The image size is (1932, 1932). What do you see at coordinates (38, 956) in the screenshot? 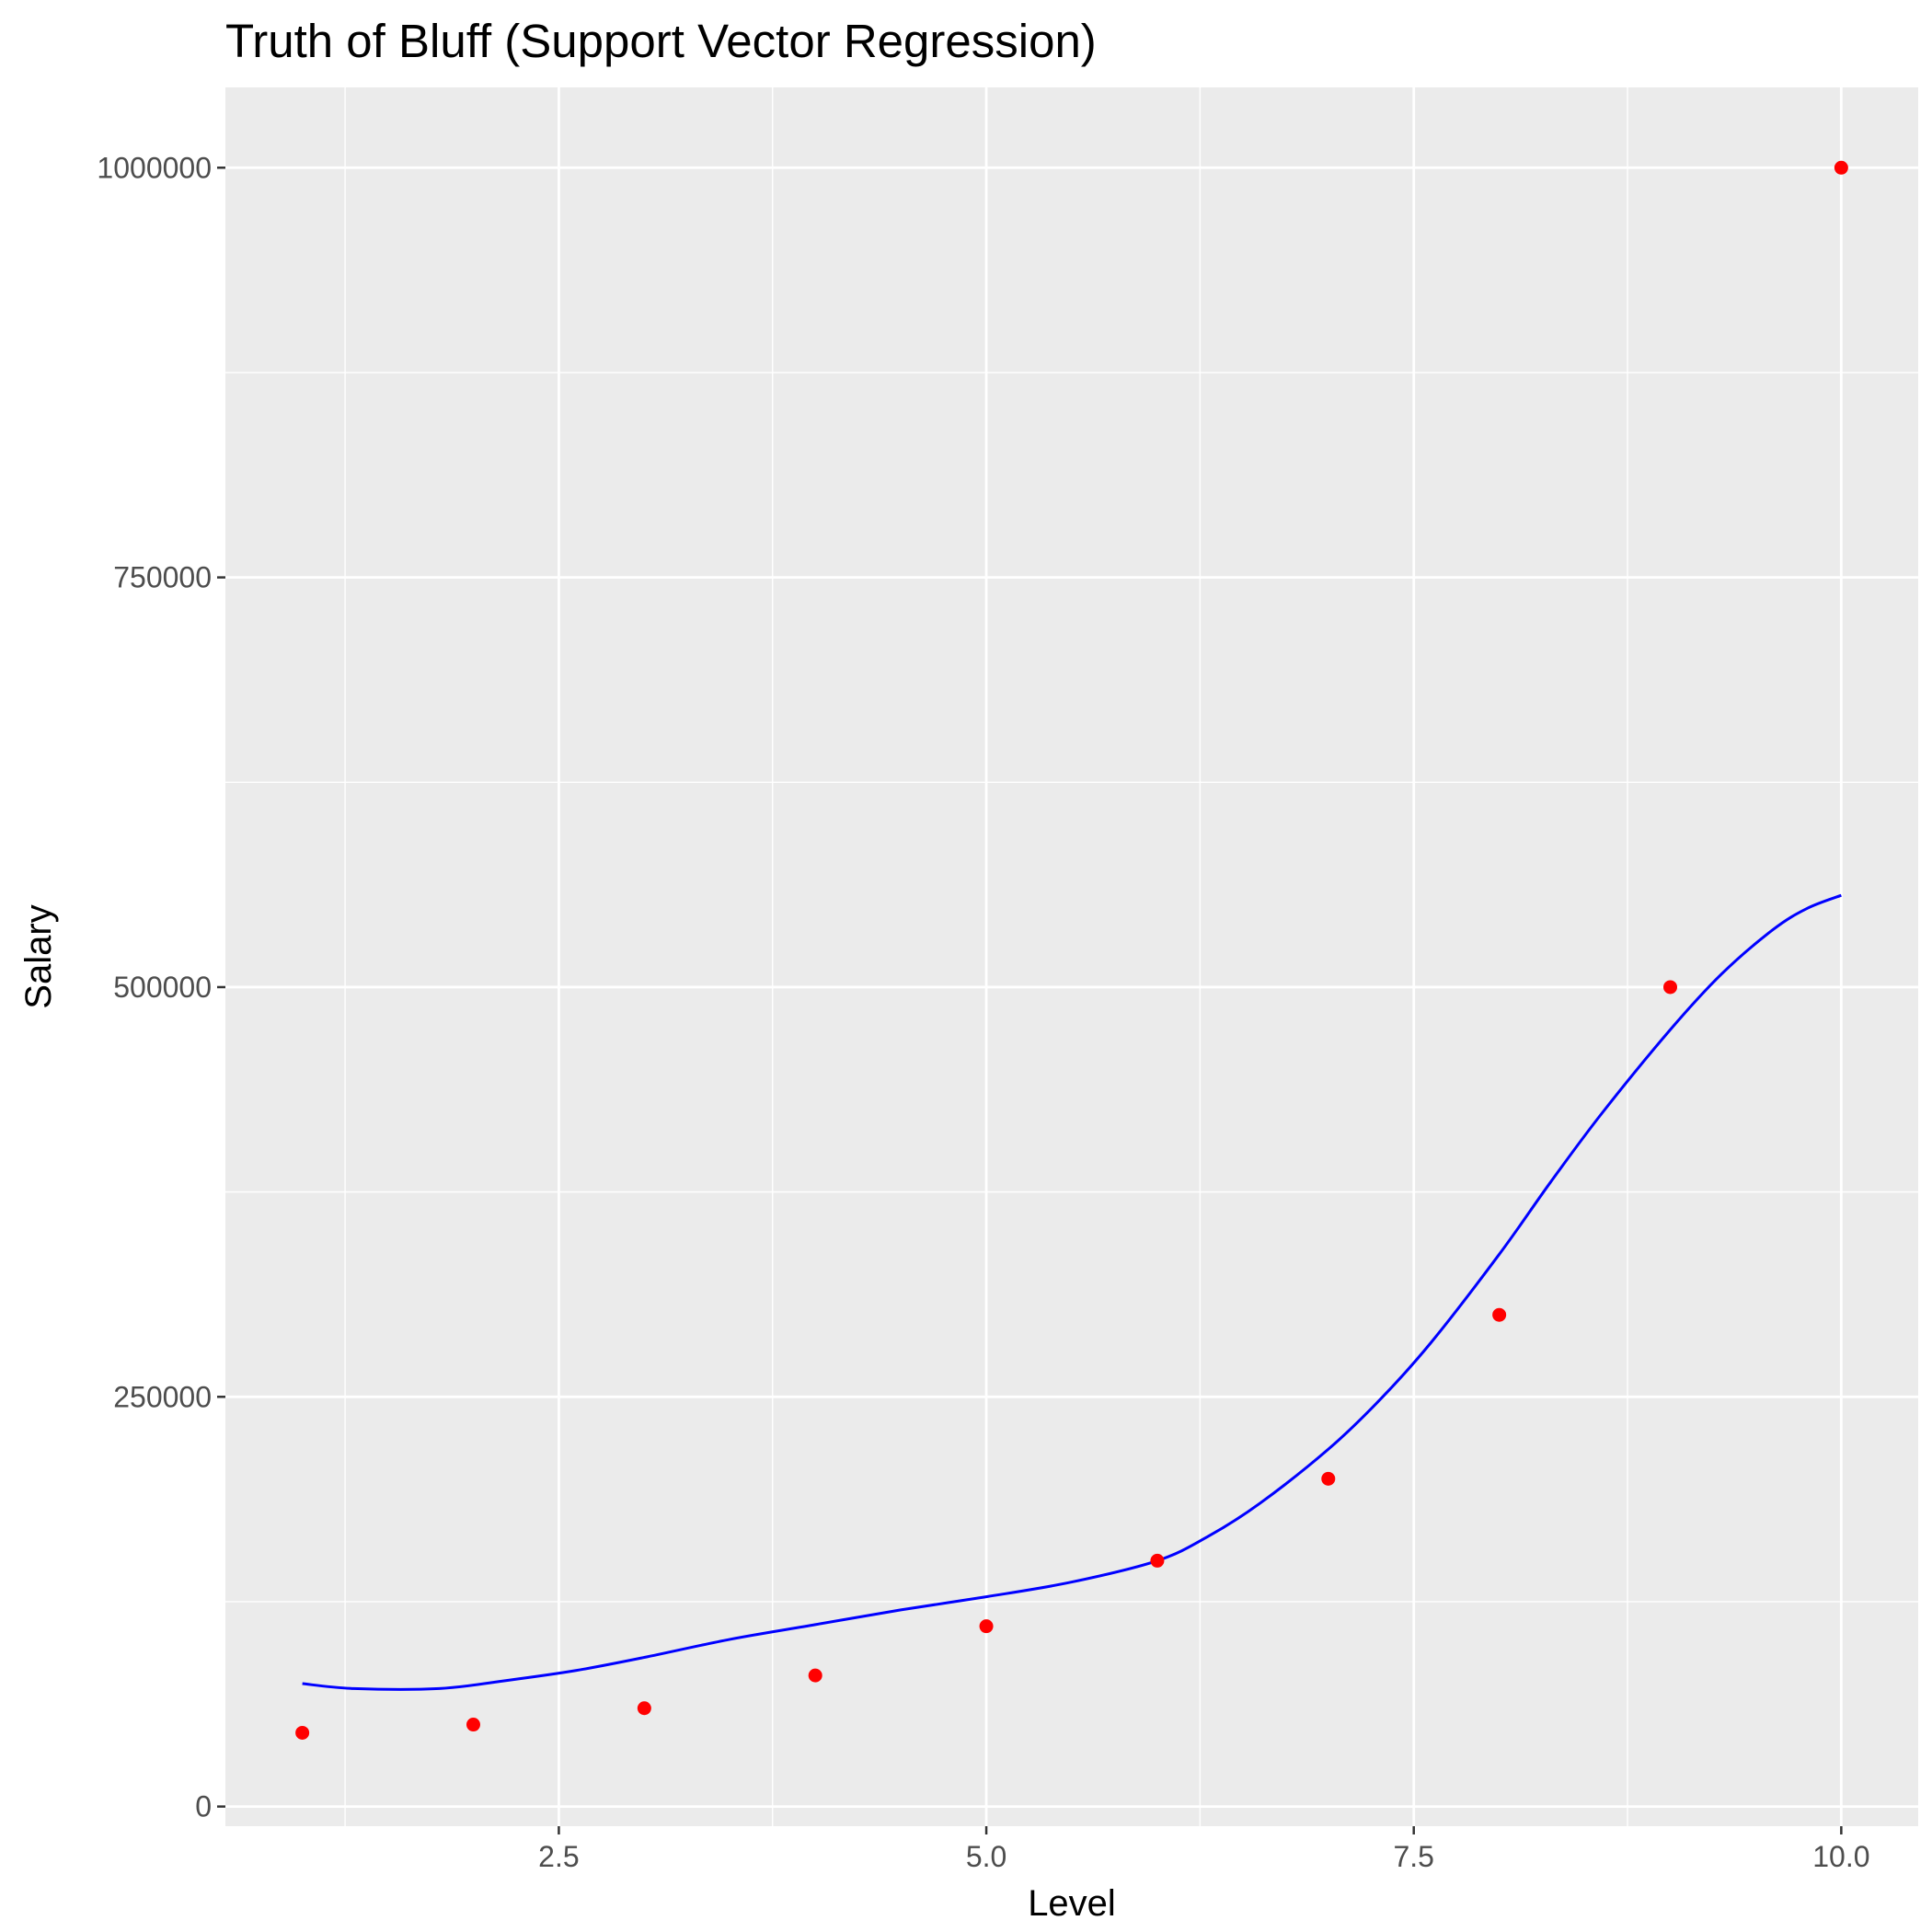
I see `y-axis-title: Salary` at bounding box center [38, 956].